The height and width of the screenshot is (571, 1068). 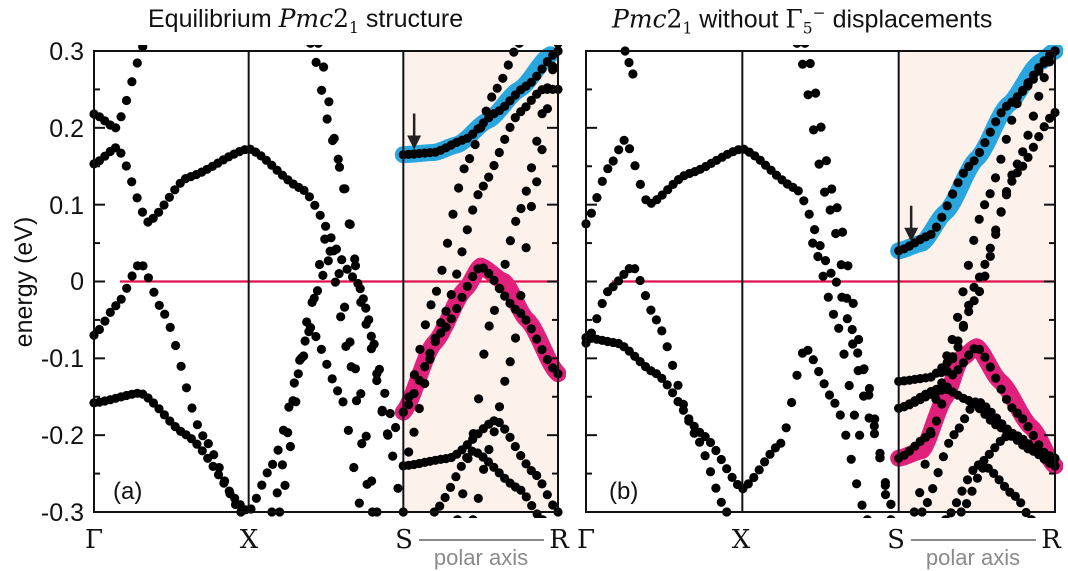 I want to click on panel-b-title-post: displacements, so click(x=909, y=19).